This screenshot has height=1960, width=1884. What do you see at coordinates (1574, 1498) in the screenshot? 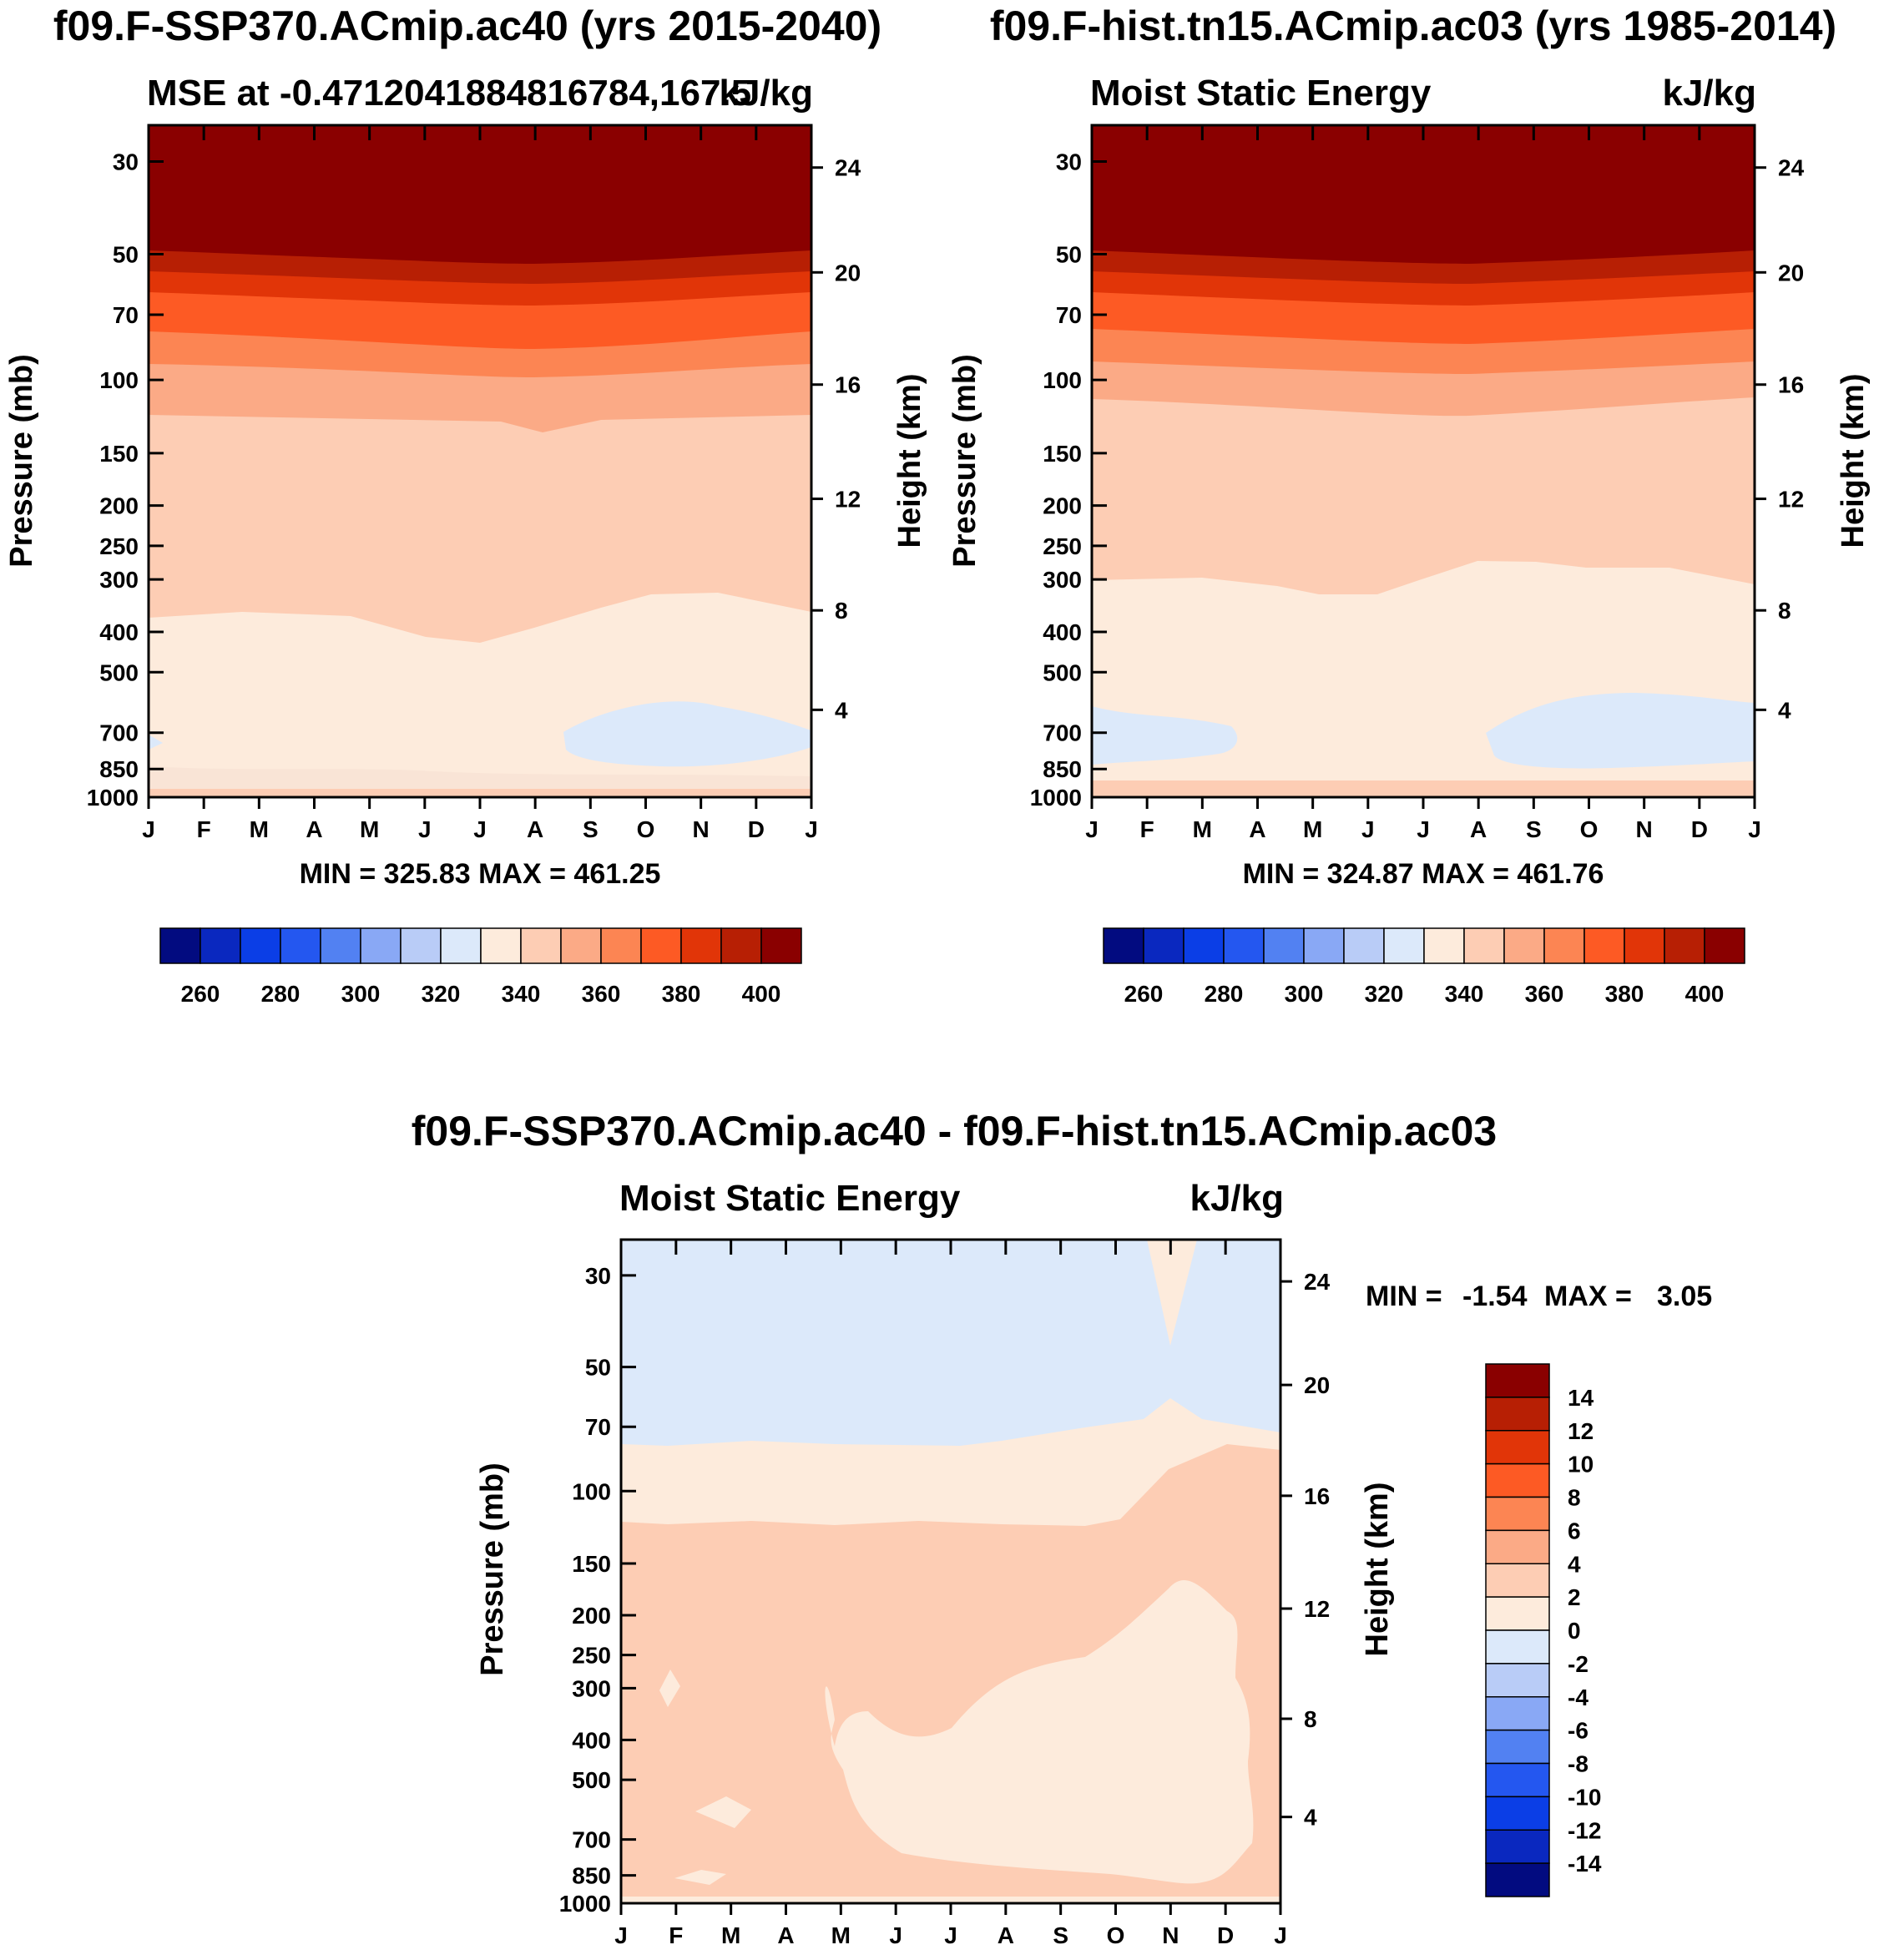
I see `colorbar-label: 8` at bounding box center [1574, 1498].